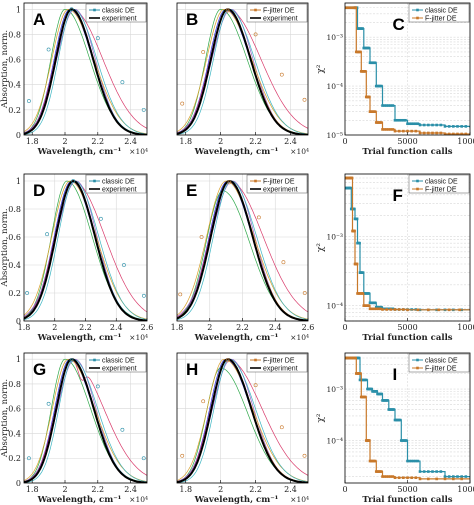 The width and height of the screenshot is (474, 505). What do you see at coordinates (192, 369) in the screenshot?
I see `panel-letter: H` at bounding box center [192, 369].